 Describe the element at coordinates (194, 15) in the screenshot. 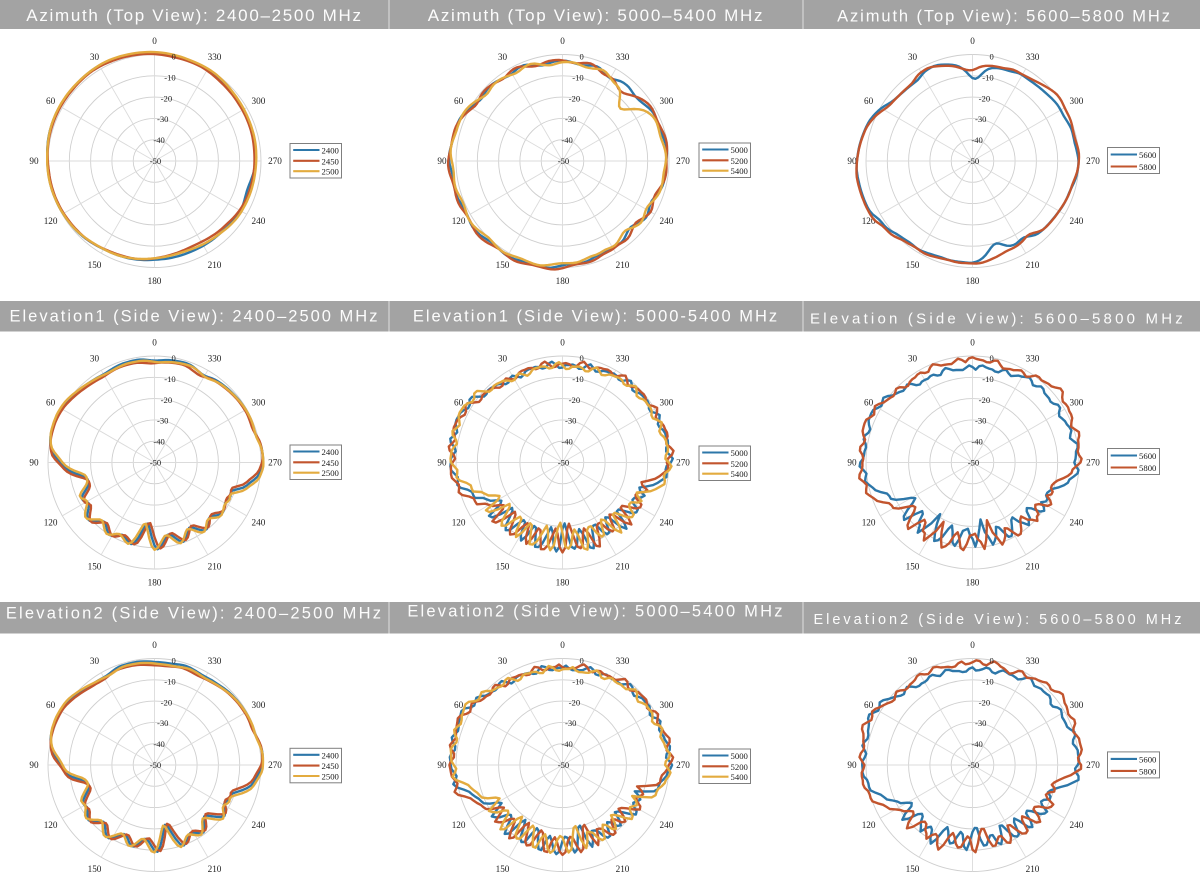

I see `svg-text:Azimuth (Top View): 2400–2500: Azimuth (Top View): 2400–2500 MHz` at that location.